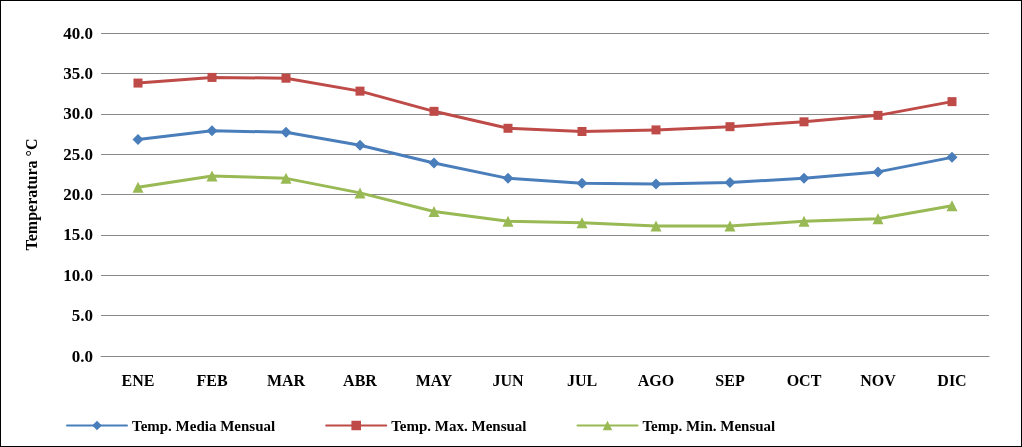  Describe the element at coordinates (204, 425) in the screenshot. I see `legend-label: Temp. Media Mensual` at that location.